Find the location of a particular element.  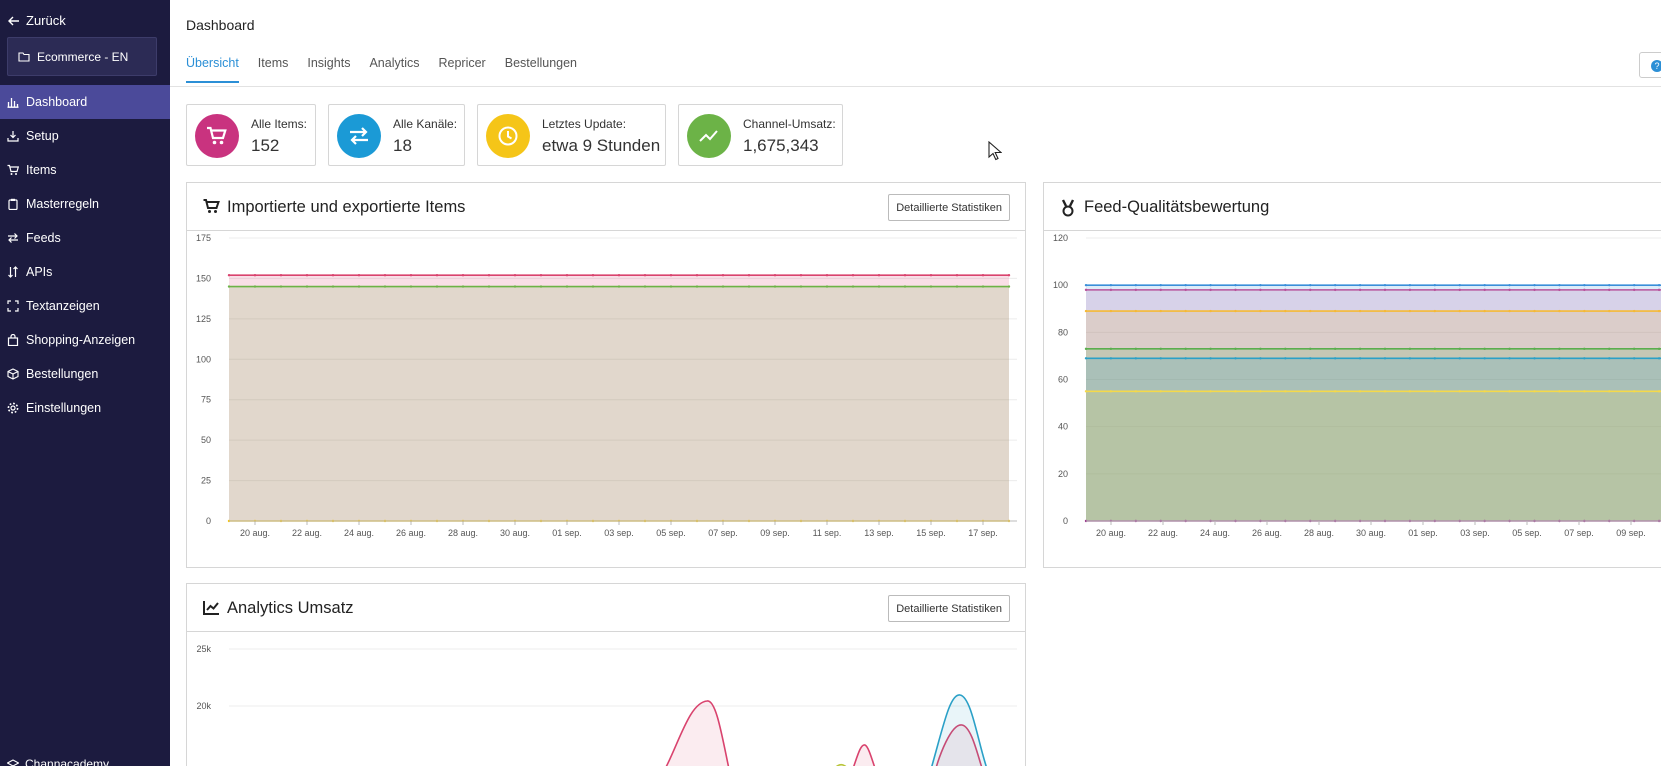

sort-arrows-icon is located at coordinates (13, 272).